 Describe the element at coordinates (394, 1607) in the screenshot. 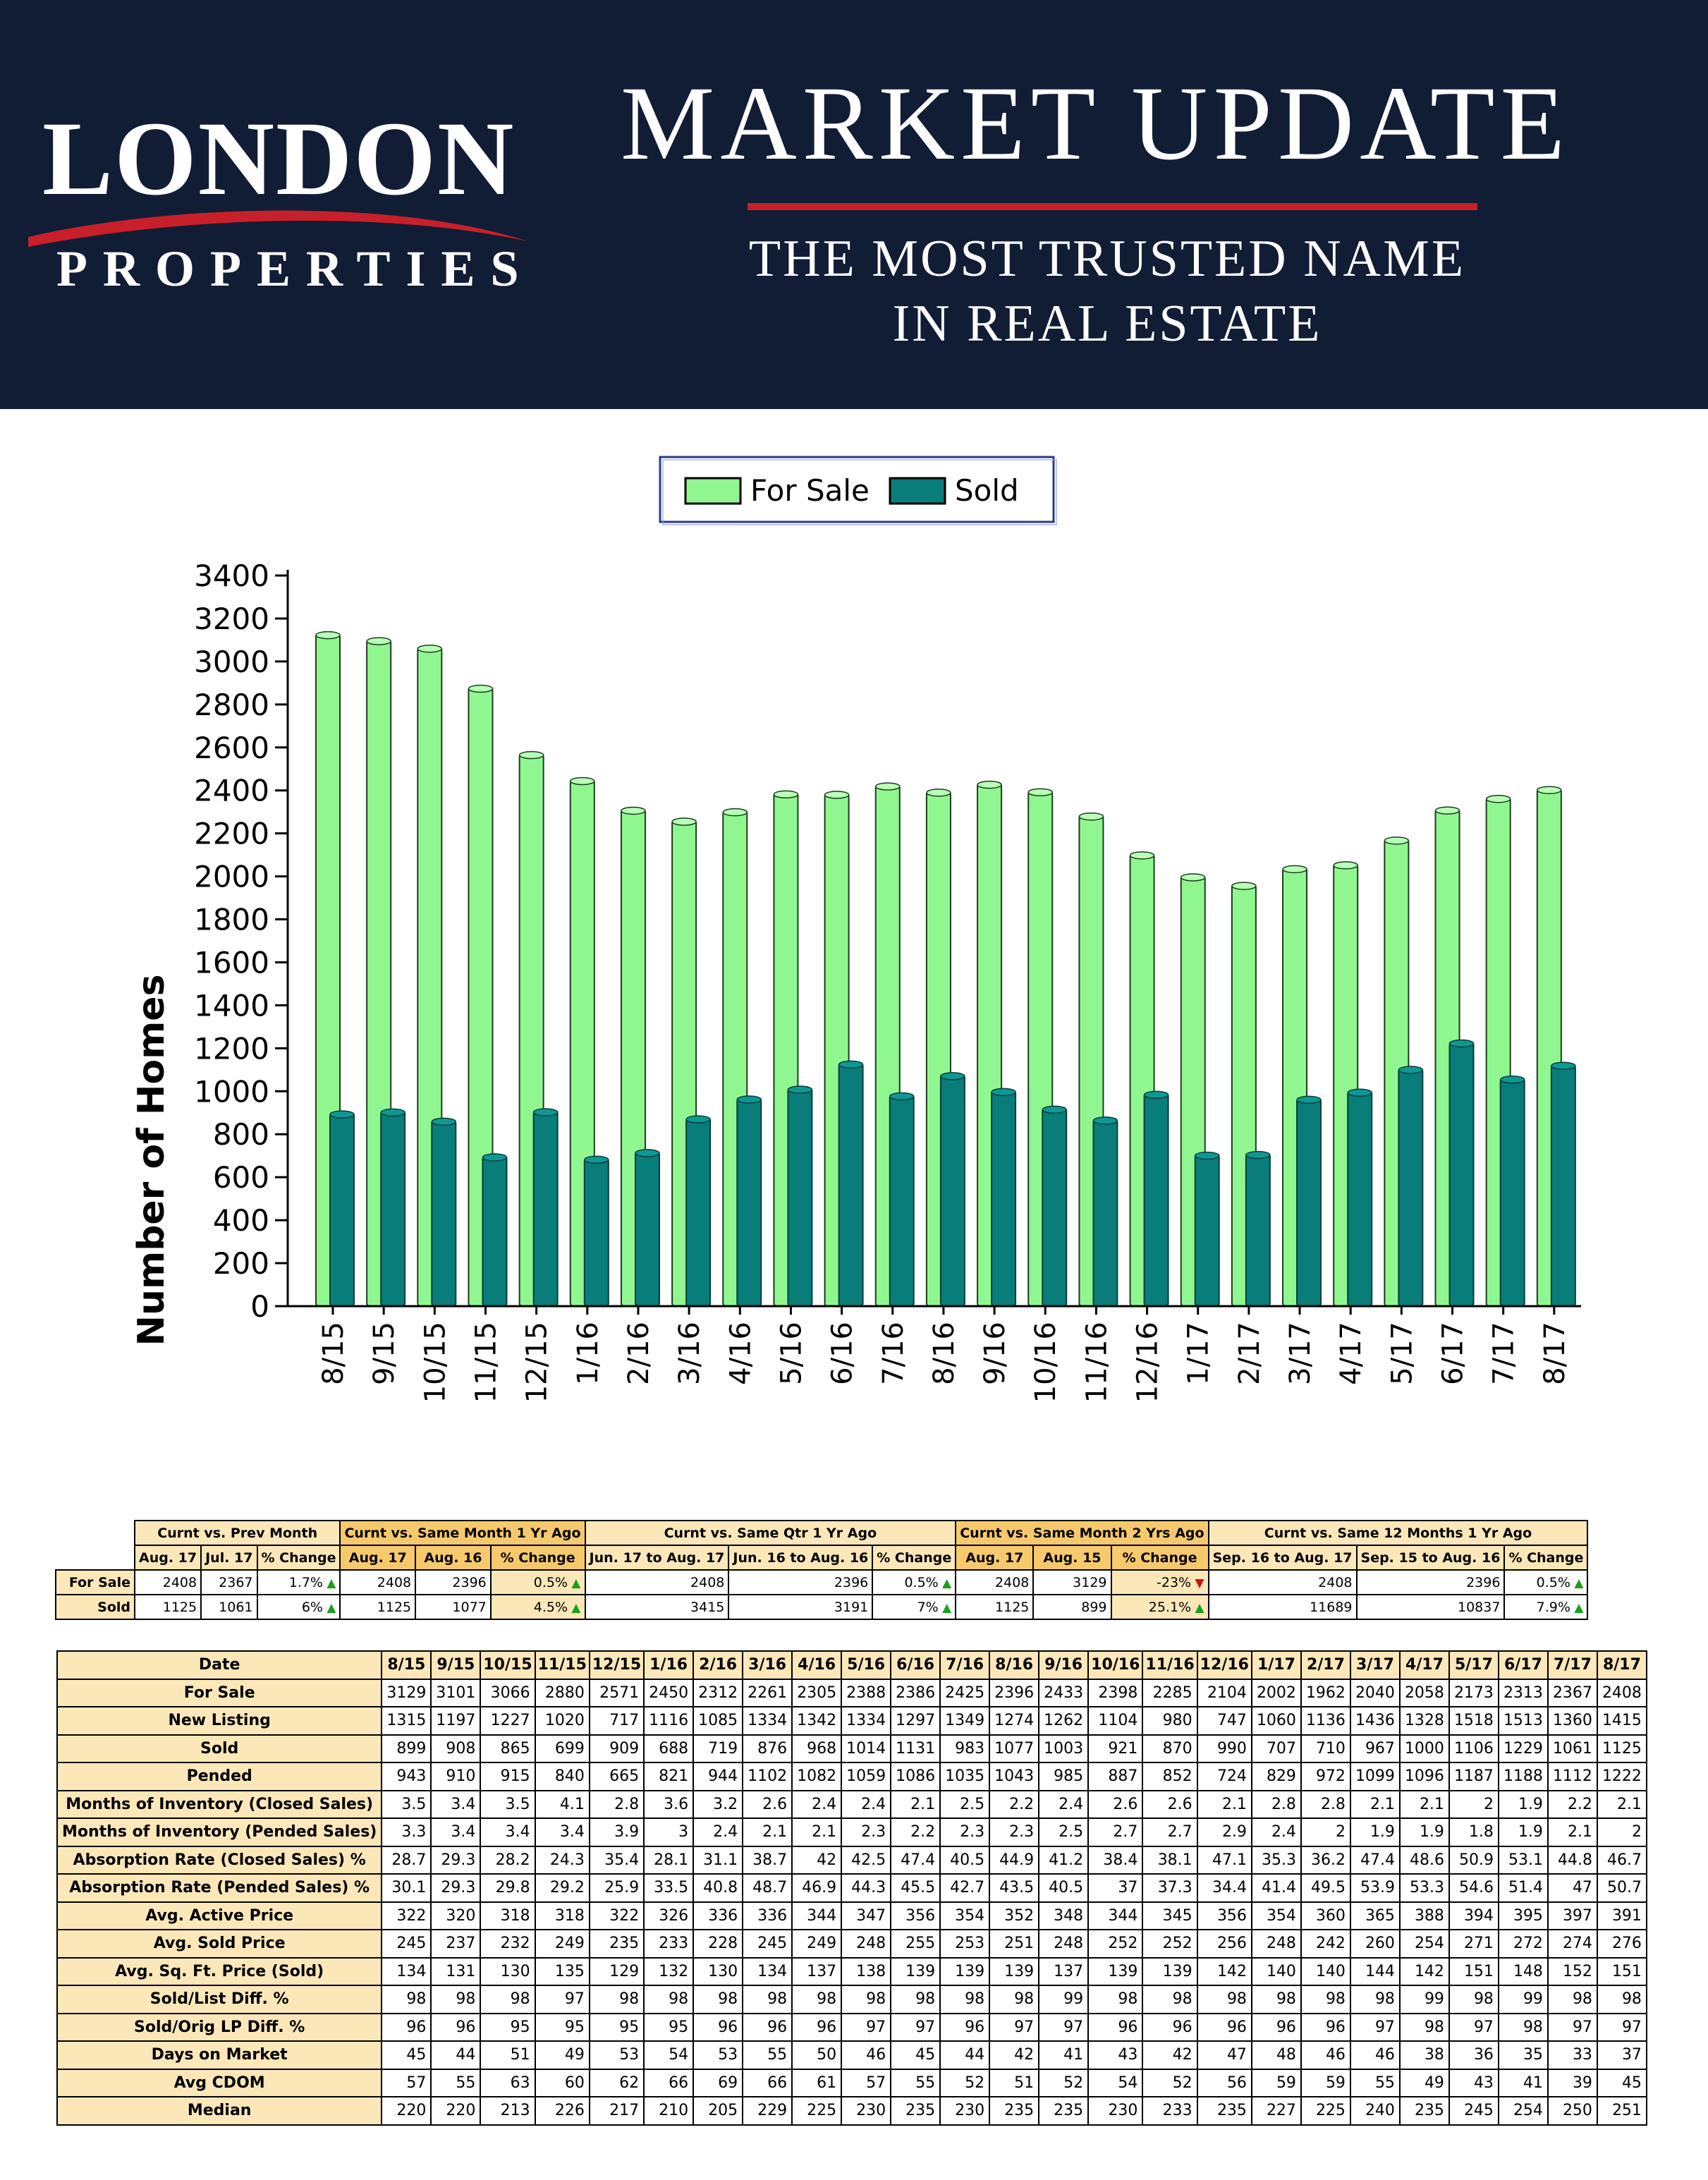

I see `summary-cell-text: 1125` at that location.